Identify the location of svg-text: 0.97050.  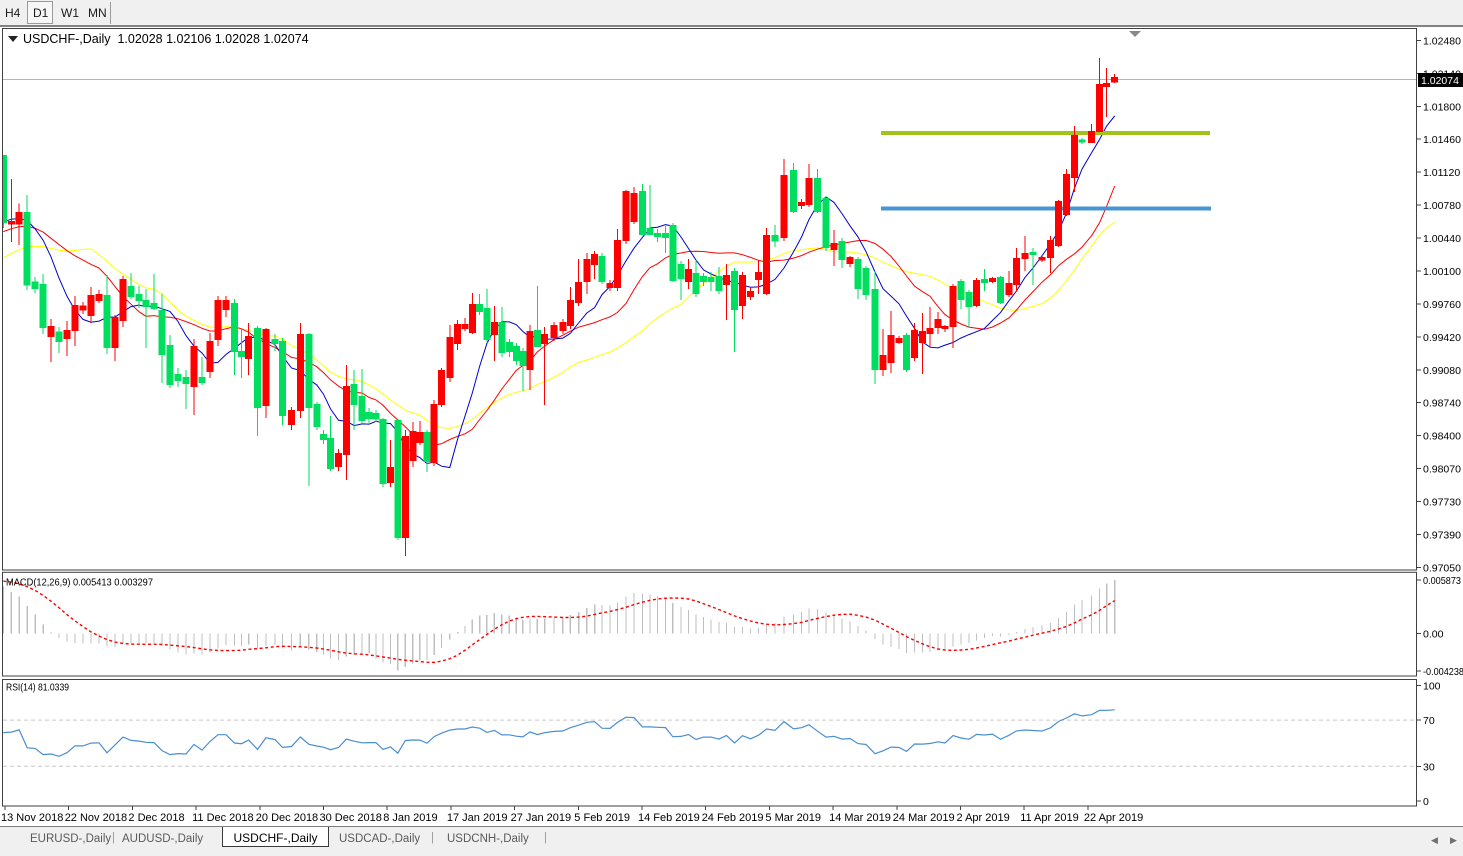
(1442, 568).